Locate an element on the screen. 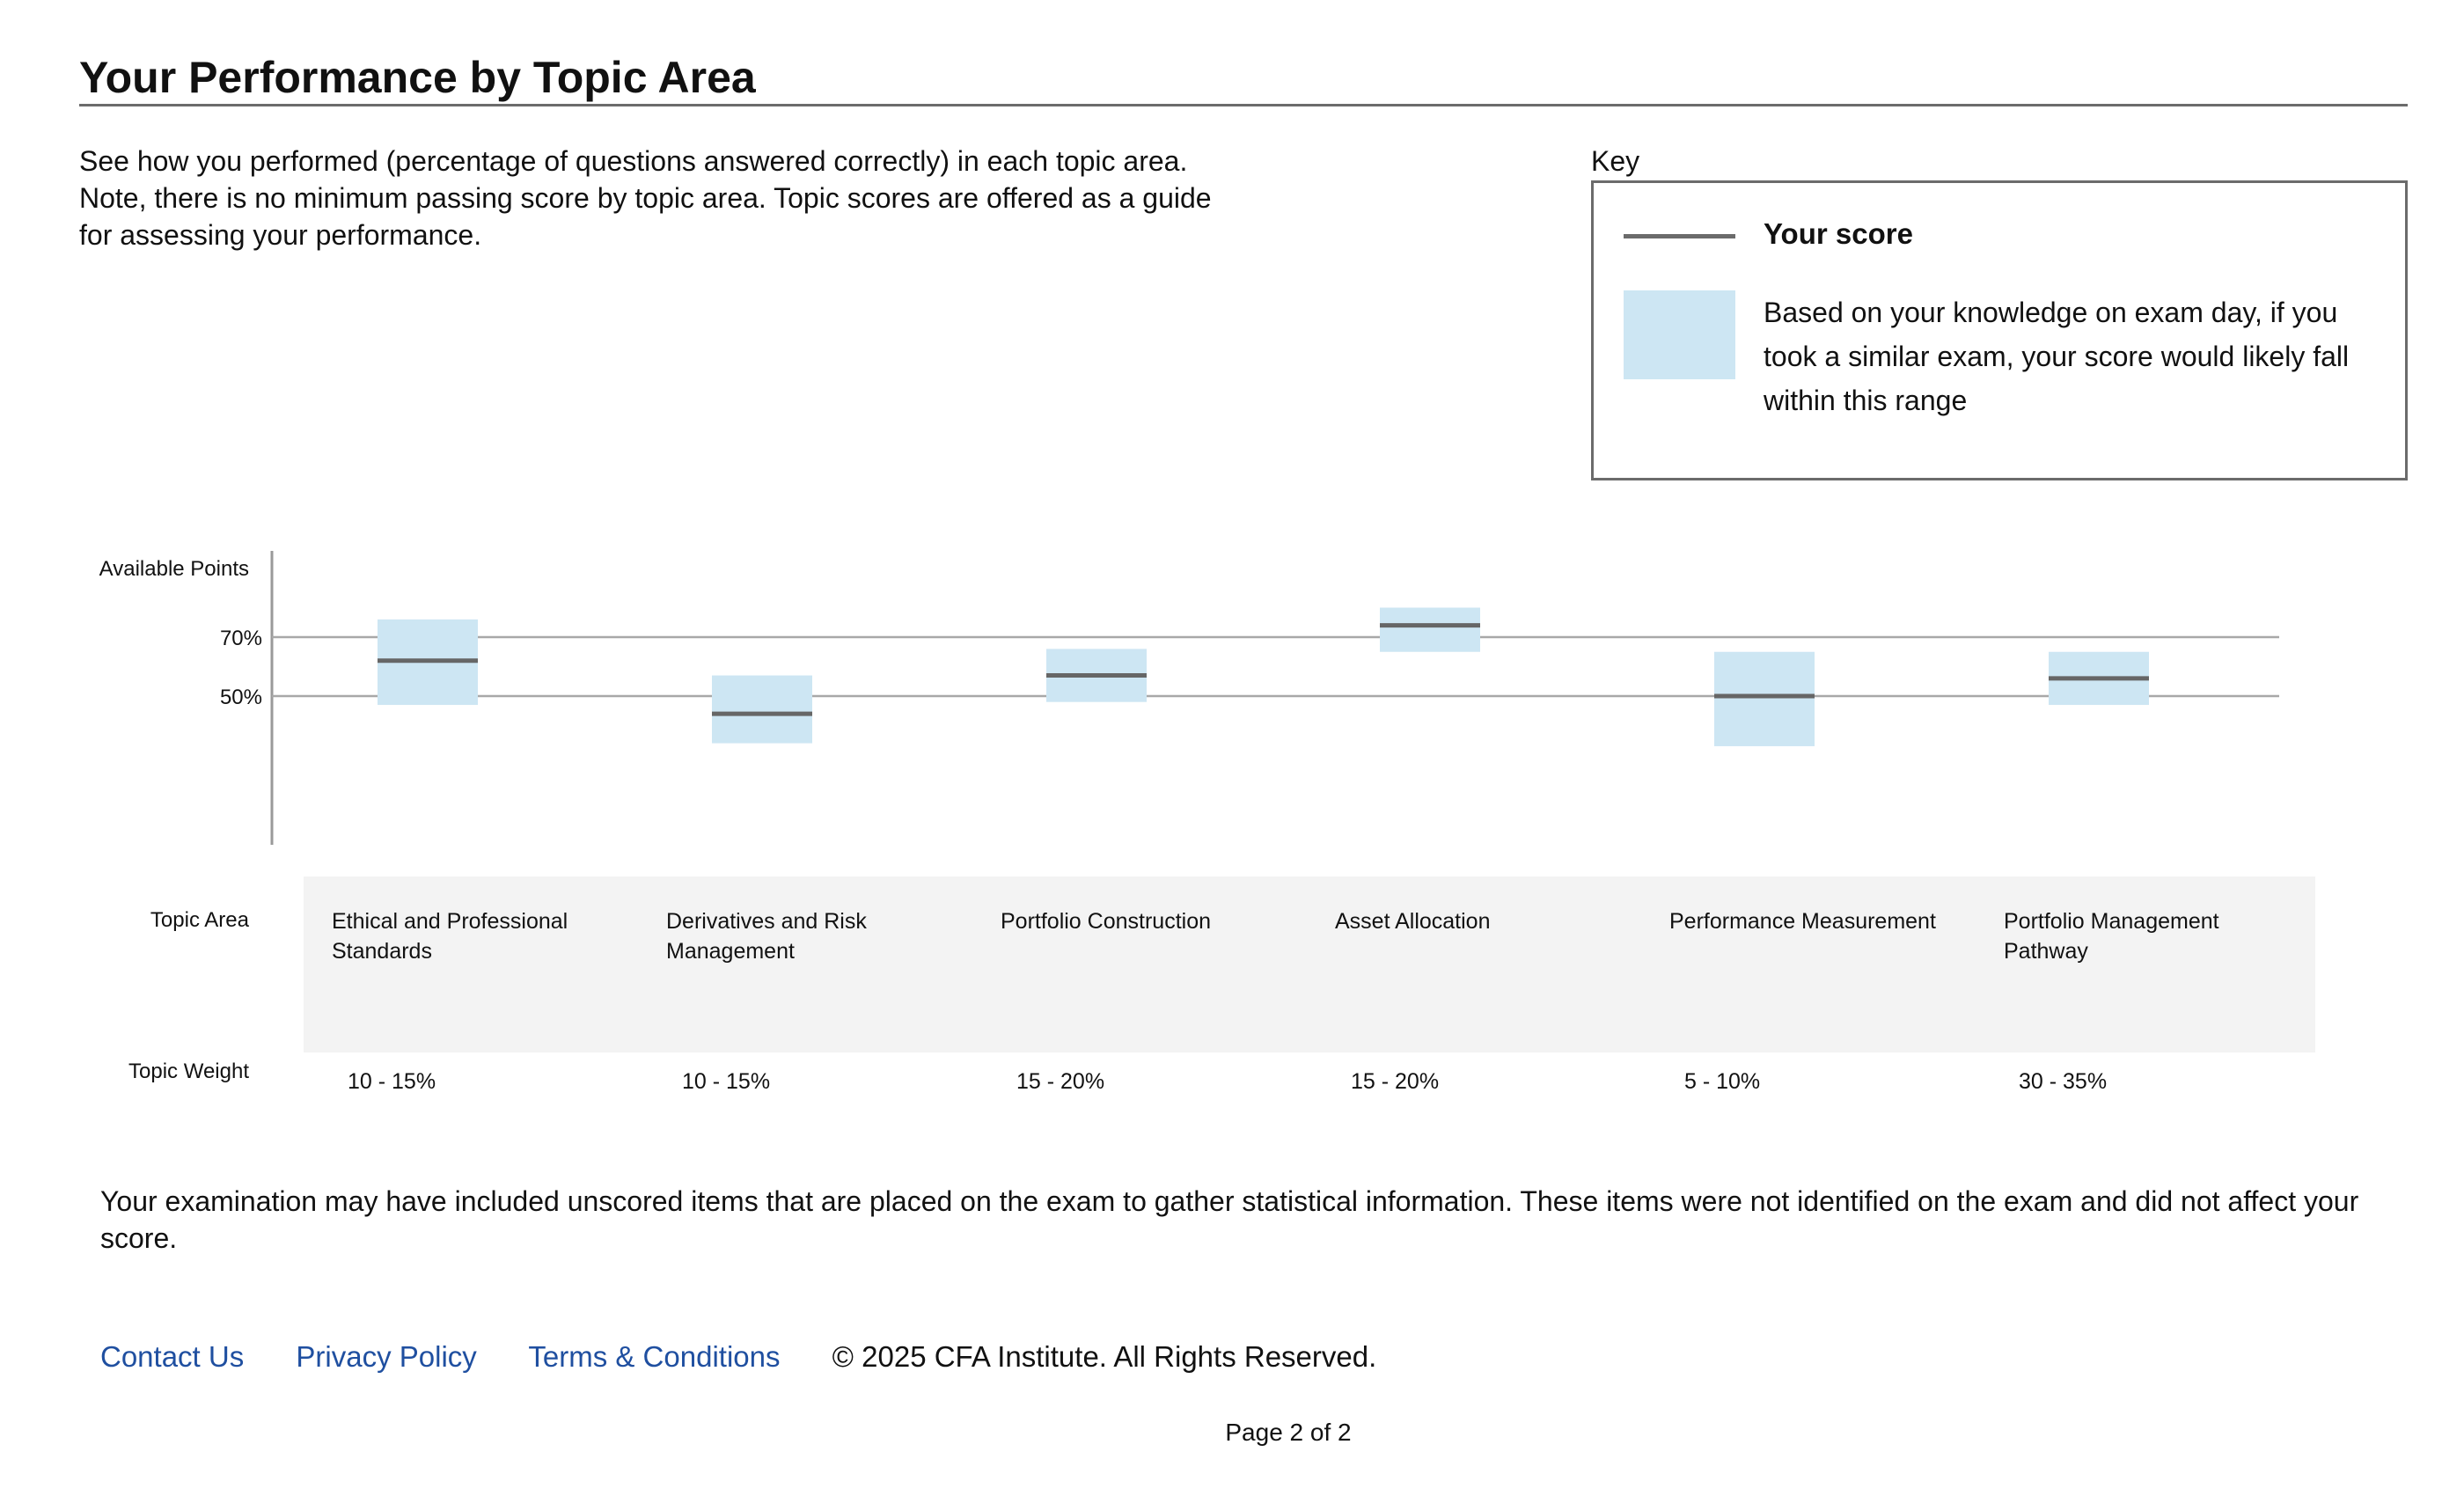  contact-us-link: Contact Us is located at coordinates (172, 1357).